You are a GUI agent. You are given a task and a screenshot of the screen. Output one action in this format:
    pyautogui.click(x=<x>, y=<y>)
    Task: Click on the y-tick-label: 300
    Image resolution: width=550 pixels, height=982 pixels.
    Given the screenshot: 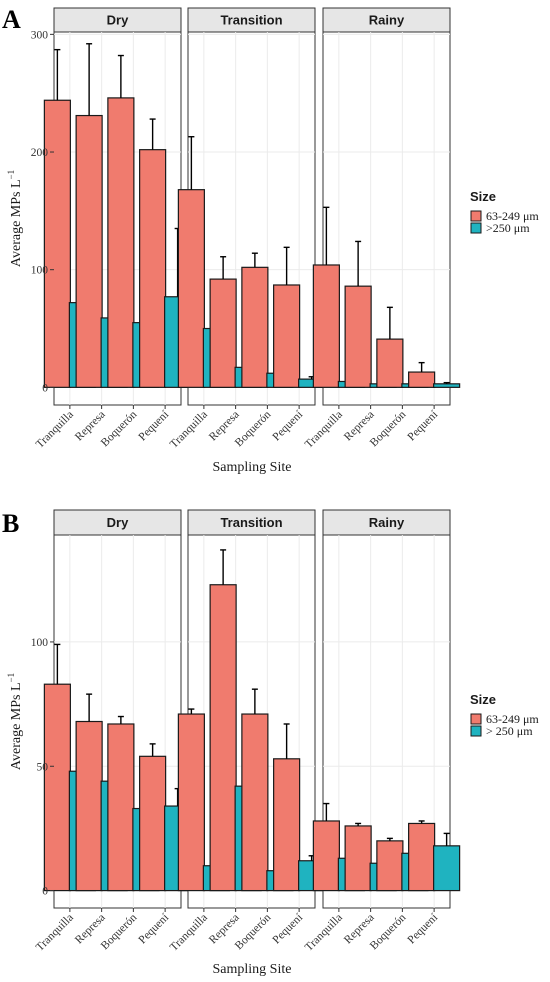 What is the action you would take?
    pyautogui.click(x=40, y=35)
    